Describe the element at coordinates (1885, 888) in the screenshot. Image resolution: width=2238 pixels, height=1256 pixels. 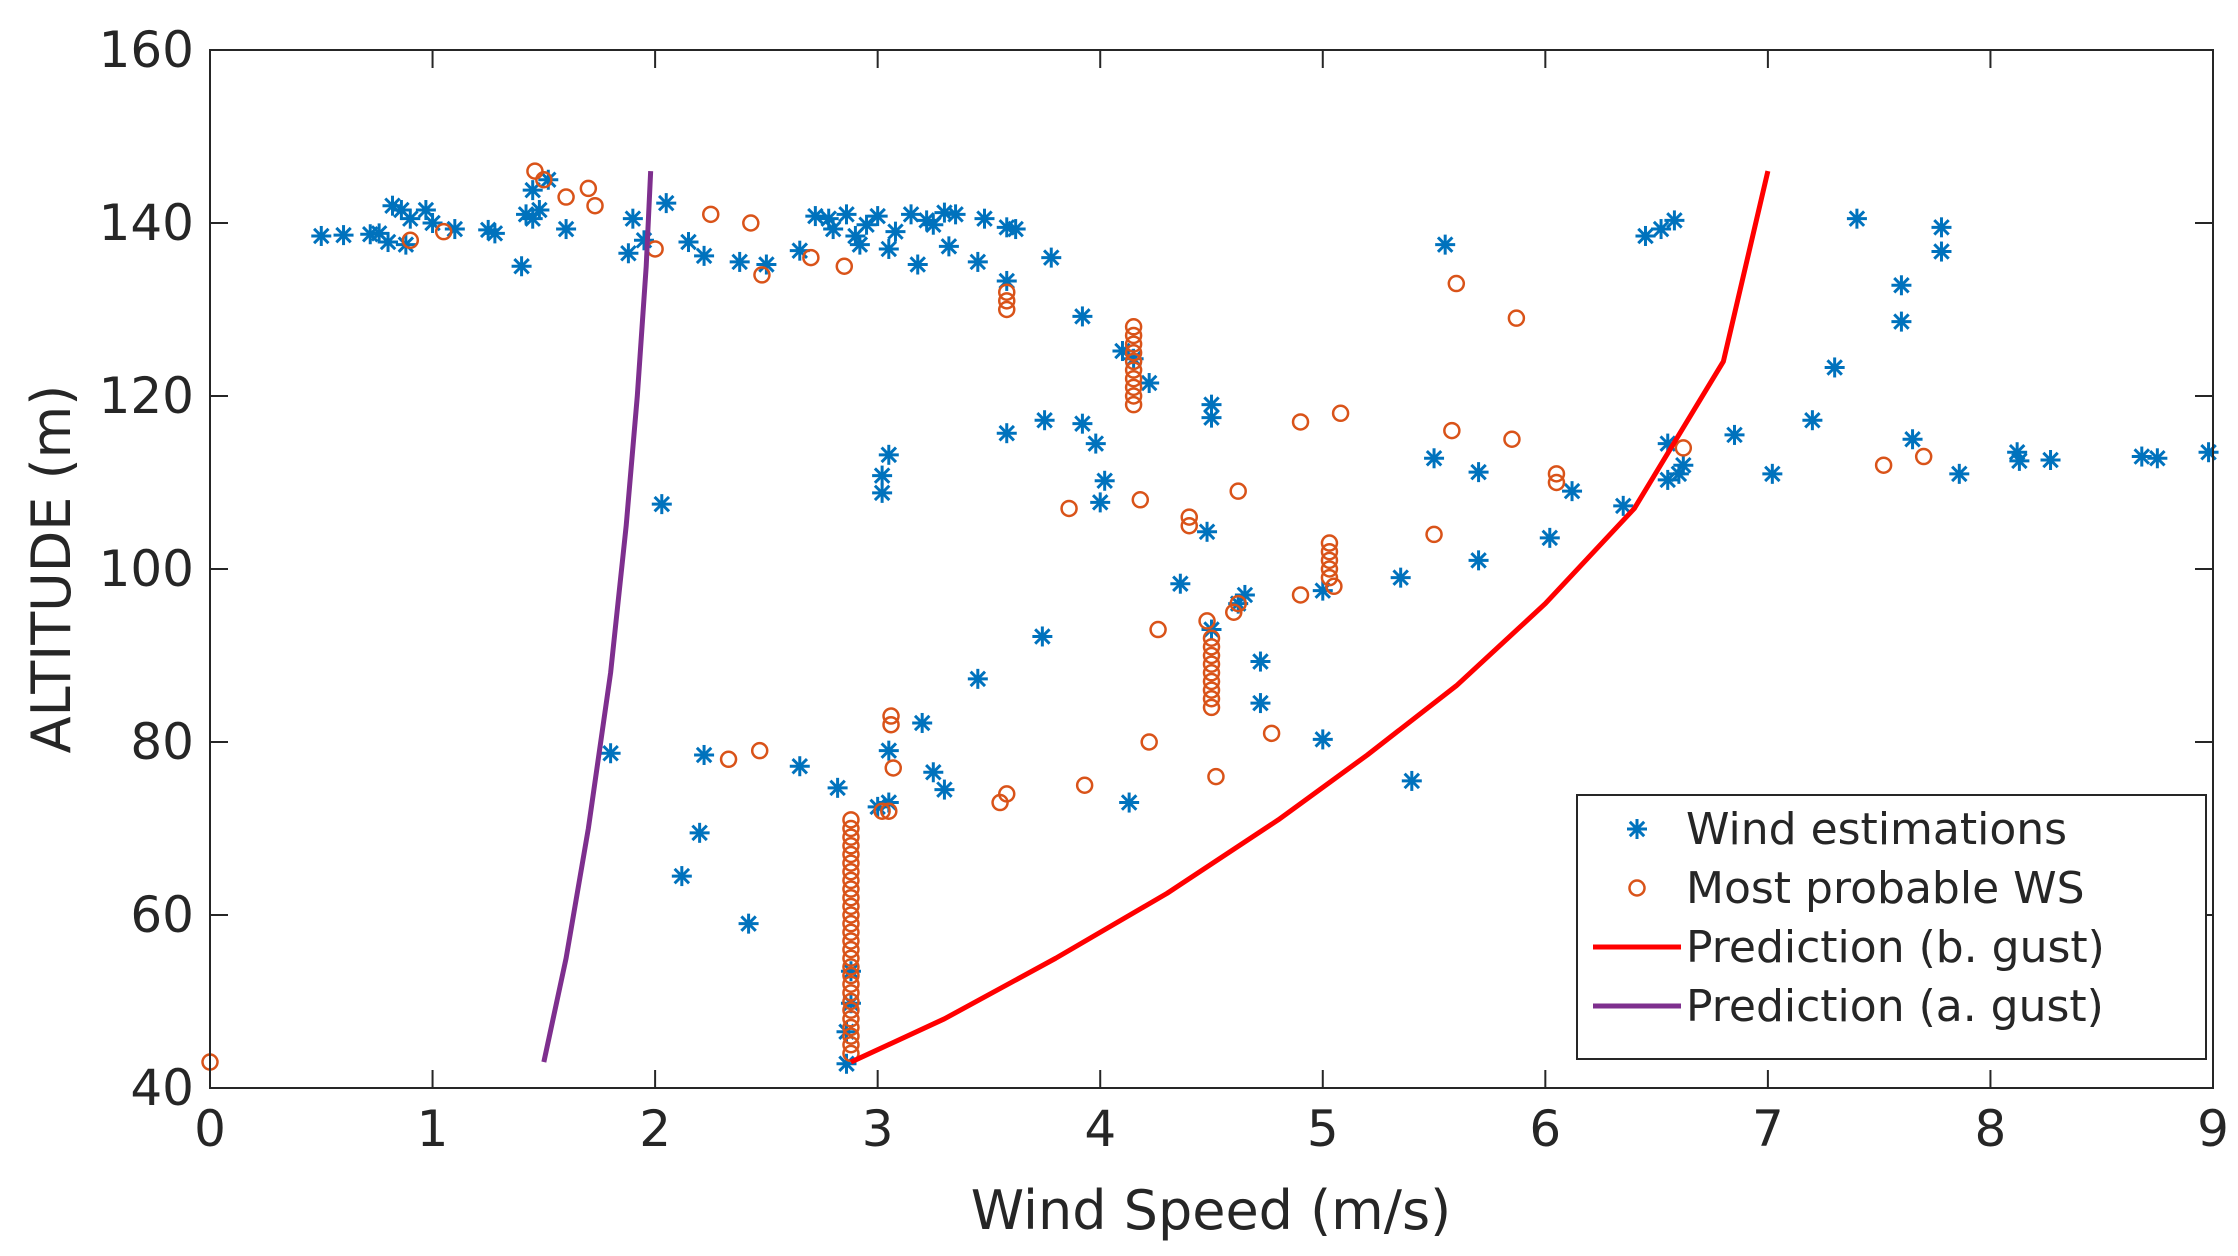
I see `legend-label: Most probable WS` at that location.